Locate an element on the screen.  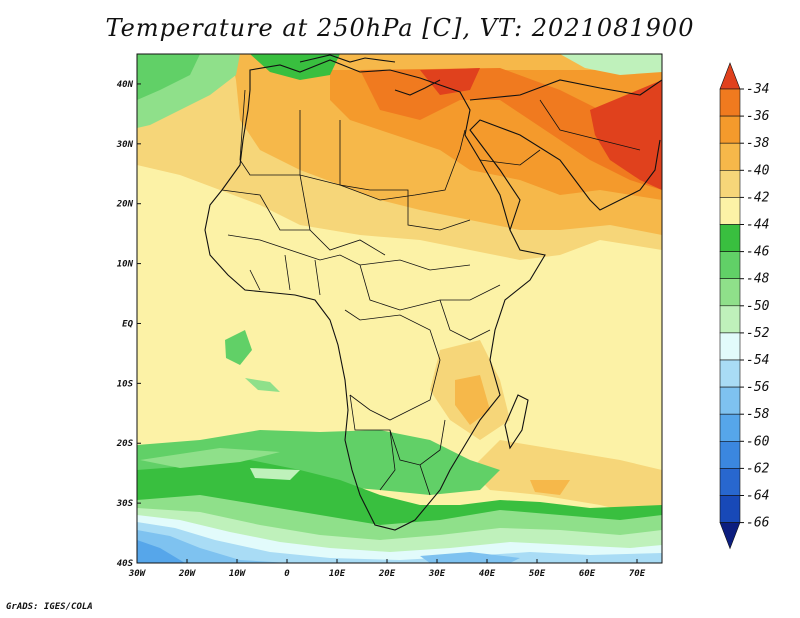
lat-tick-label: 40N is located at coordinates (125, 85).